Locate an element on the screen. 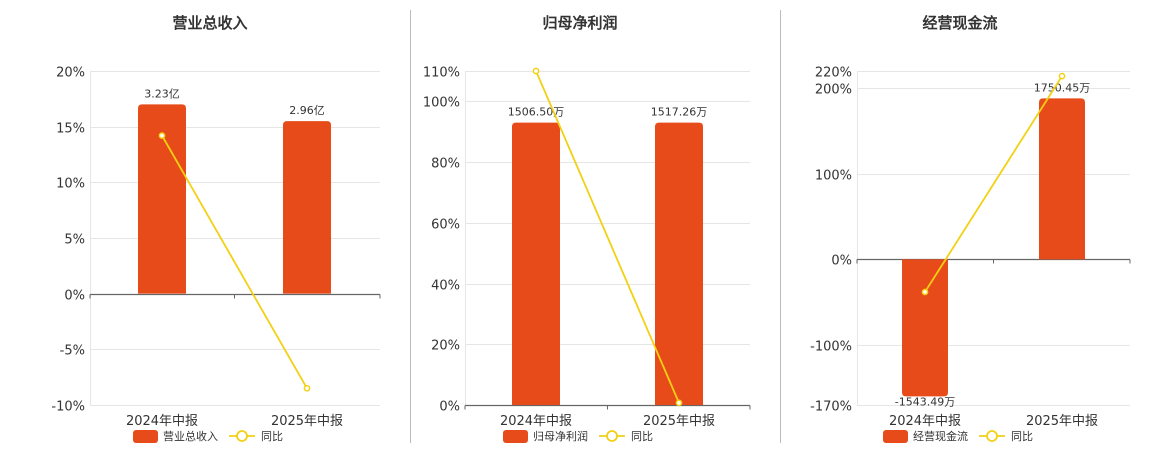 This screenshot has height=450, width=1160. y-tick-label: 10% is located at coordinates (70, 184).